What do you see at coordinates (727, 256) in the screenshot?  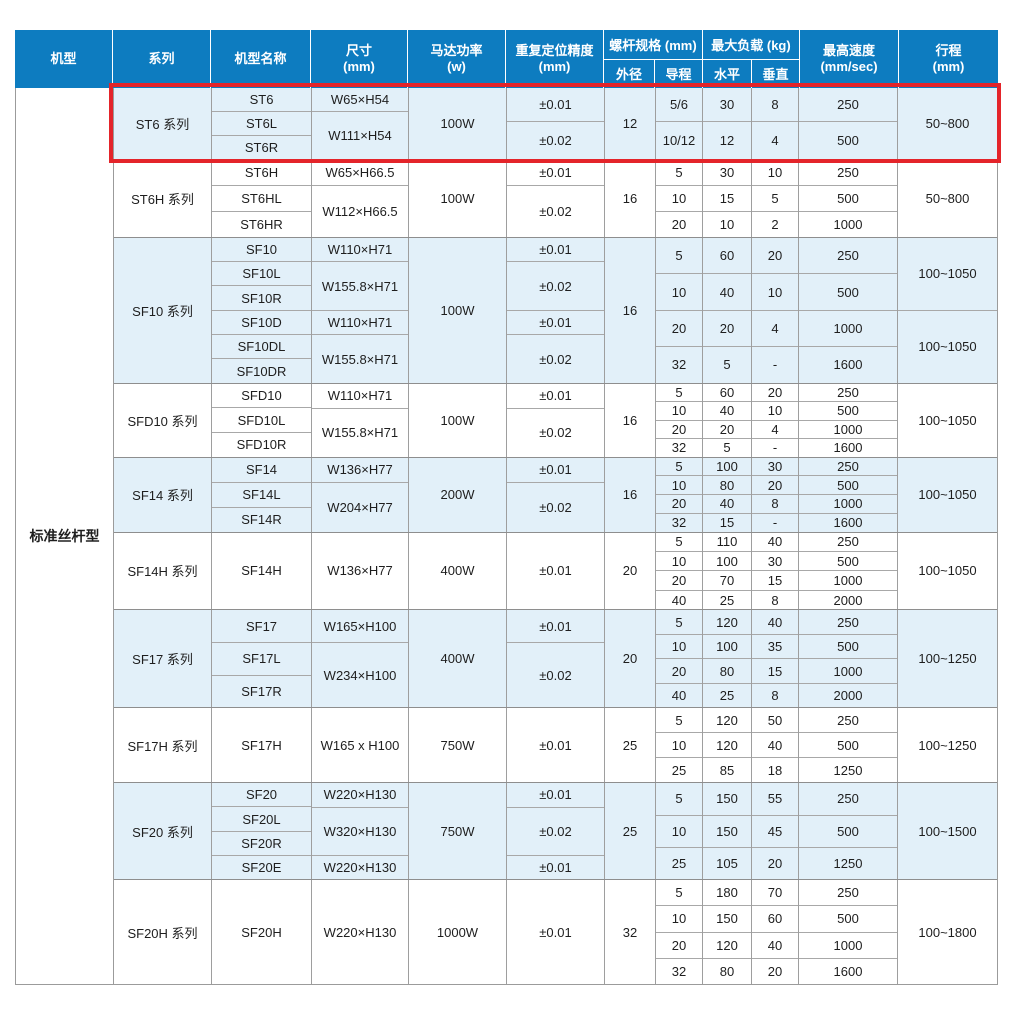 I see `cell-load-horizontal: 60` at bounding box center [727, 256].